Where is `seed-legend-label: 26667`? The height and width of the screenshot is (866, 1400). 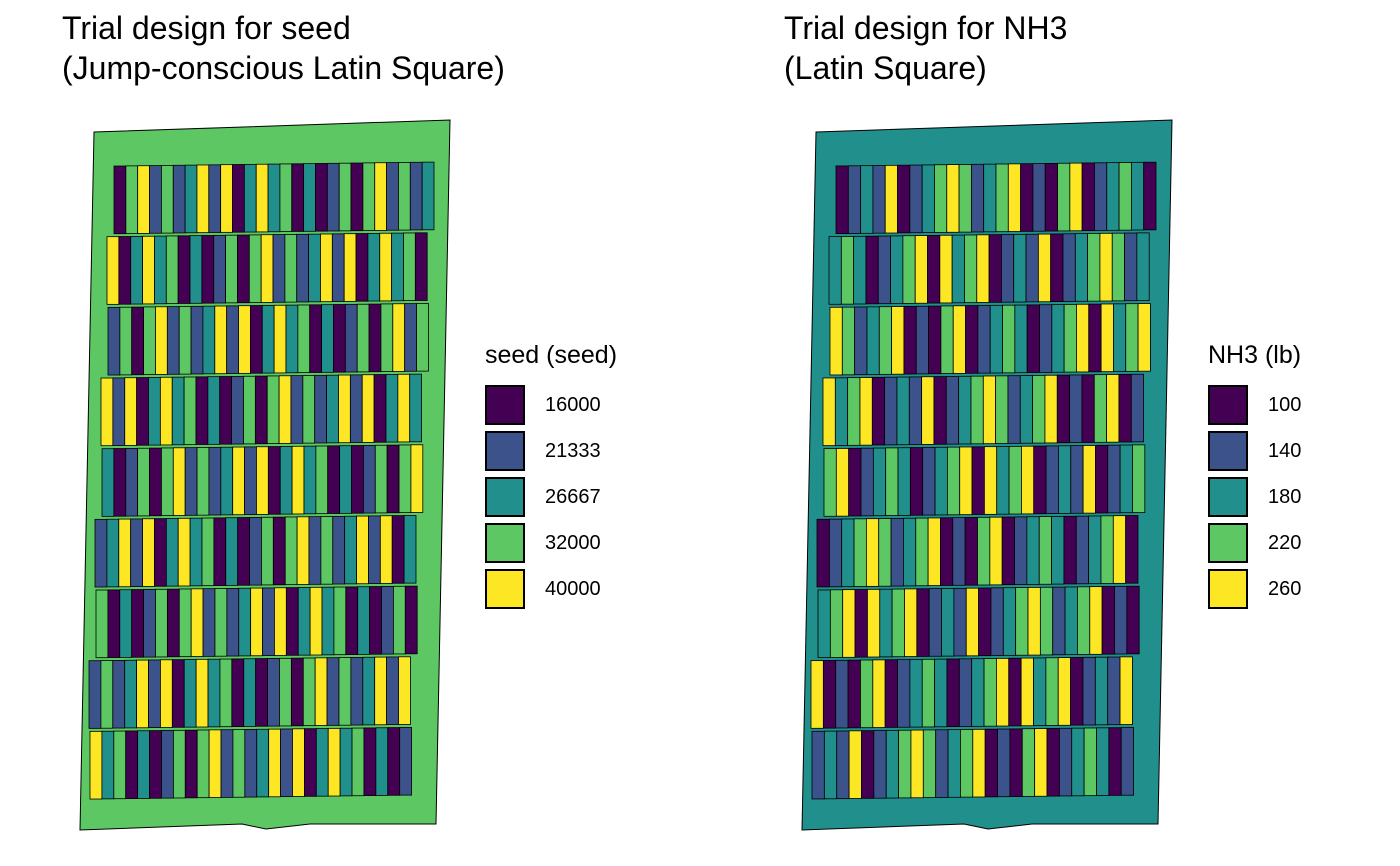 seed-legend-label: 26667 is located at coordinates (573, 496).